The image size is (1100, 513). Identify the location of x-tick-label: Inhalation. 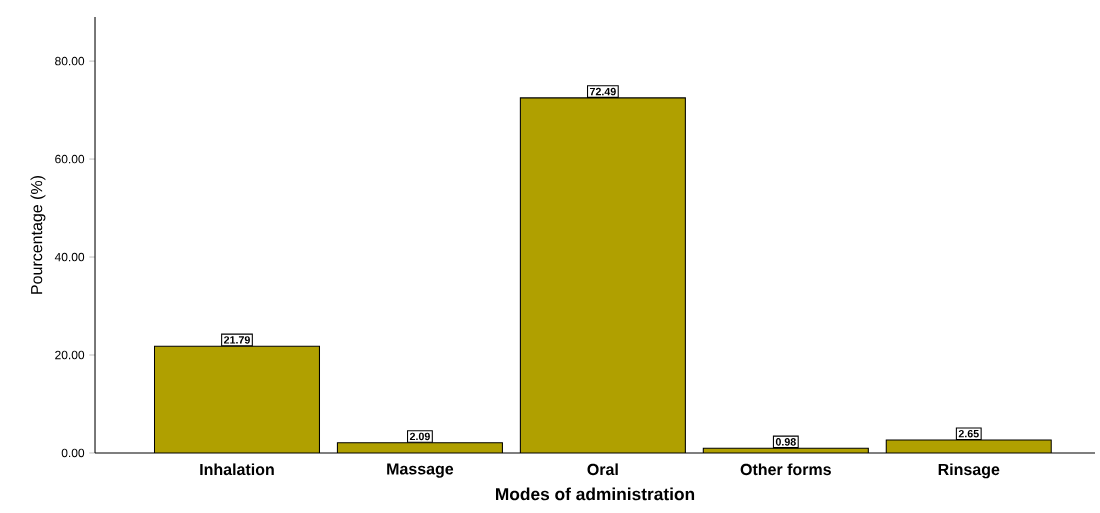
(237, 469).